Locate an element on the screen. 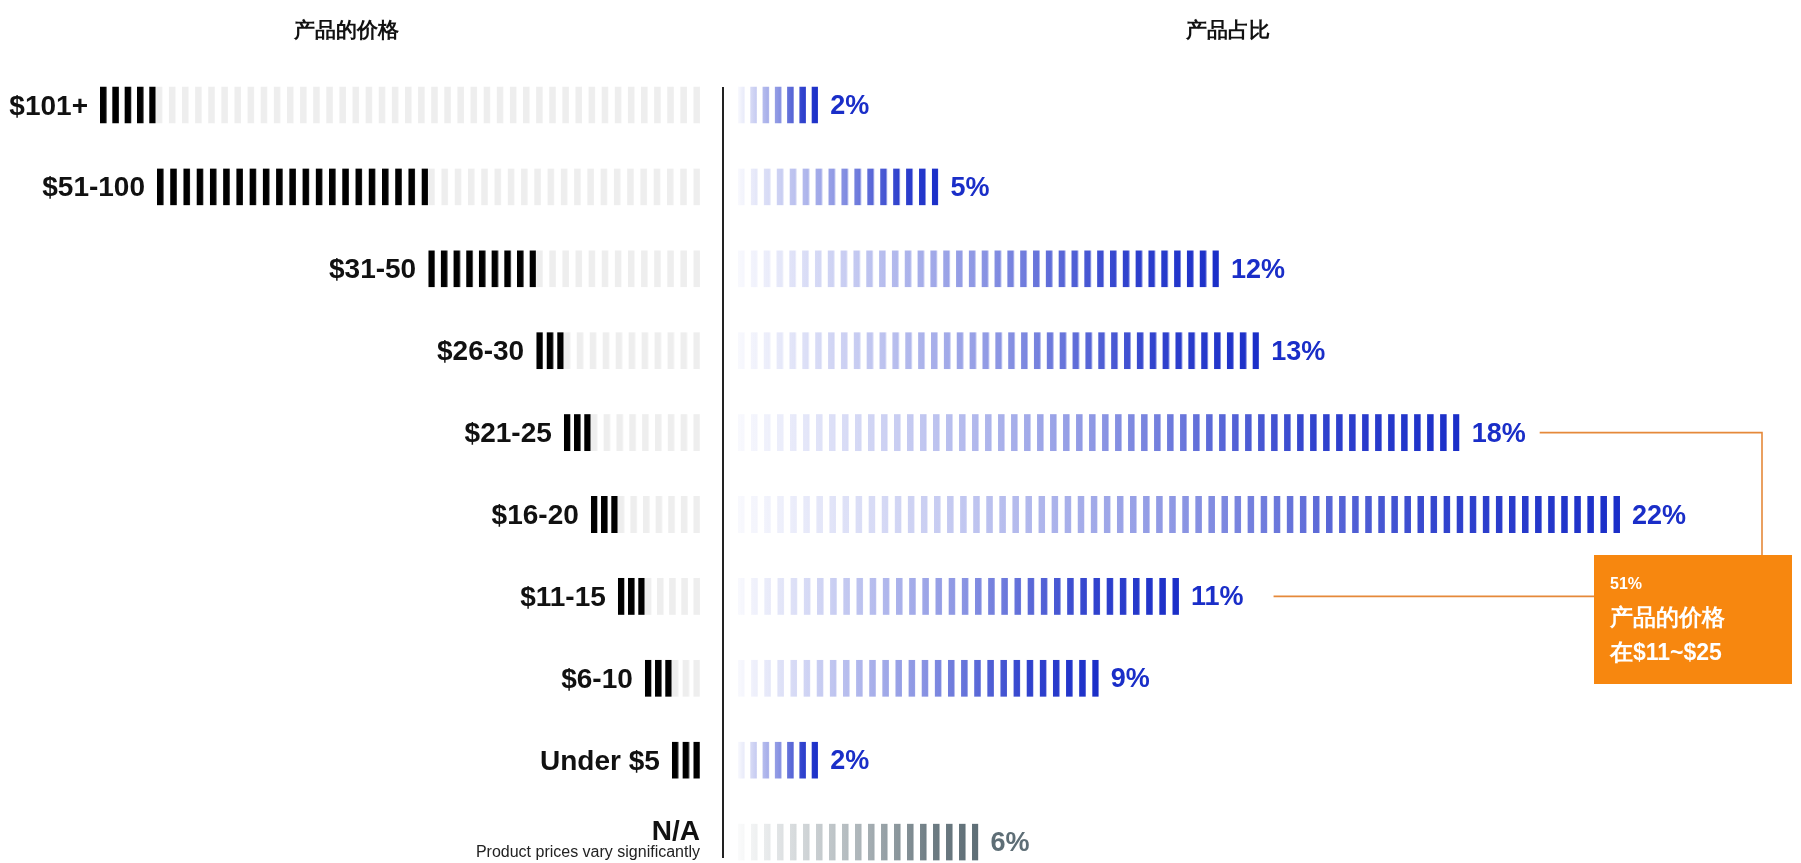  data-label: 12% is located at coordinates (1258, 268).